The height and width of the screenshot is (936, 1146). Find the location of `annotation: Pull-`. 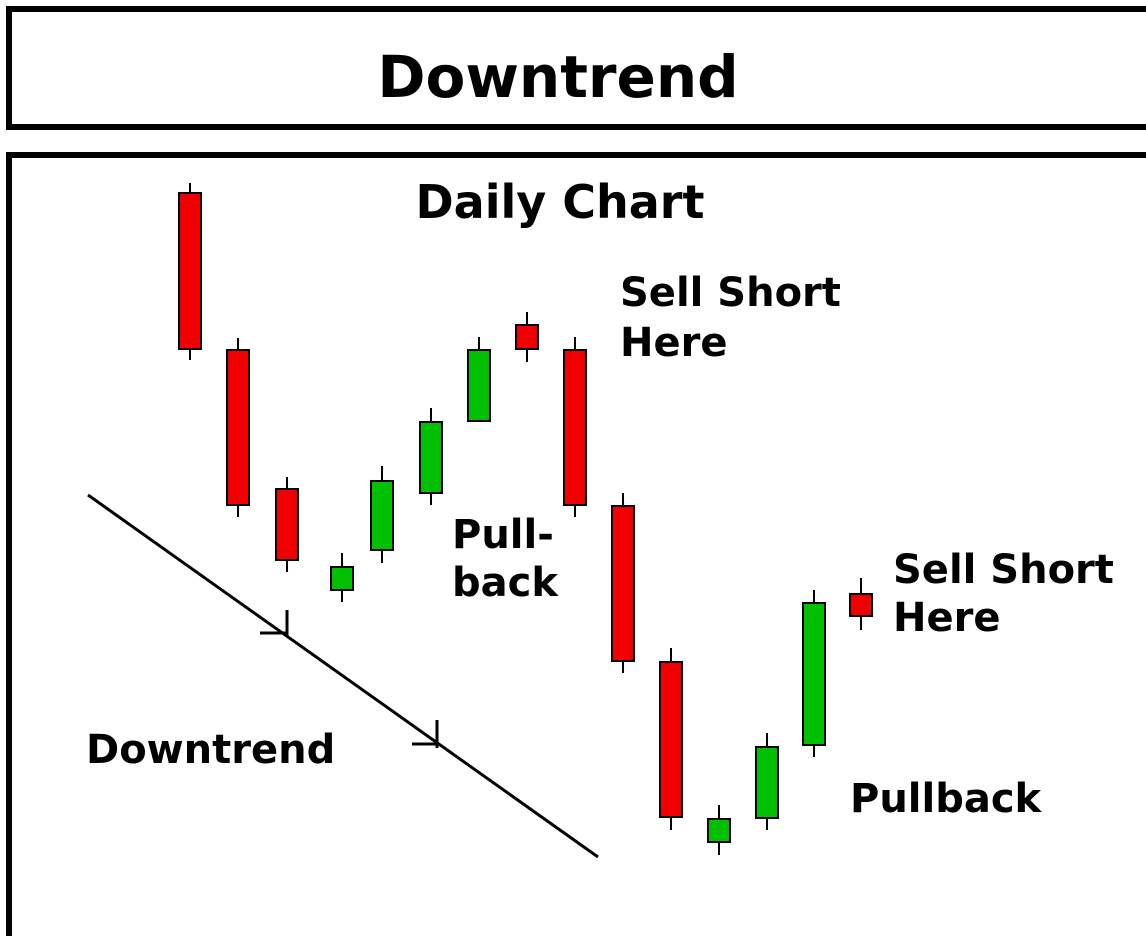

annotation: Pull- is located at coordinates (503, 535).